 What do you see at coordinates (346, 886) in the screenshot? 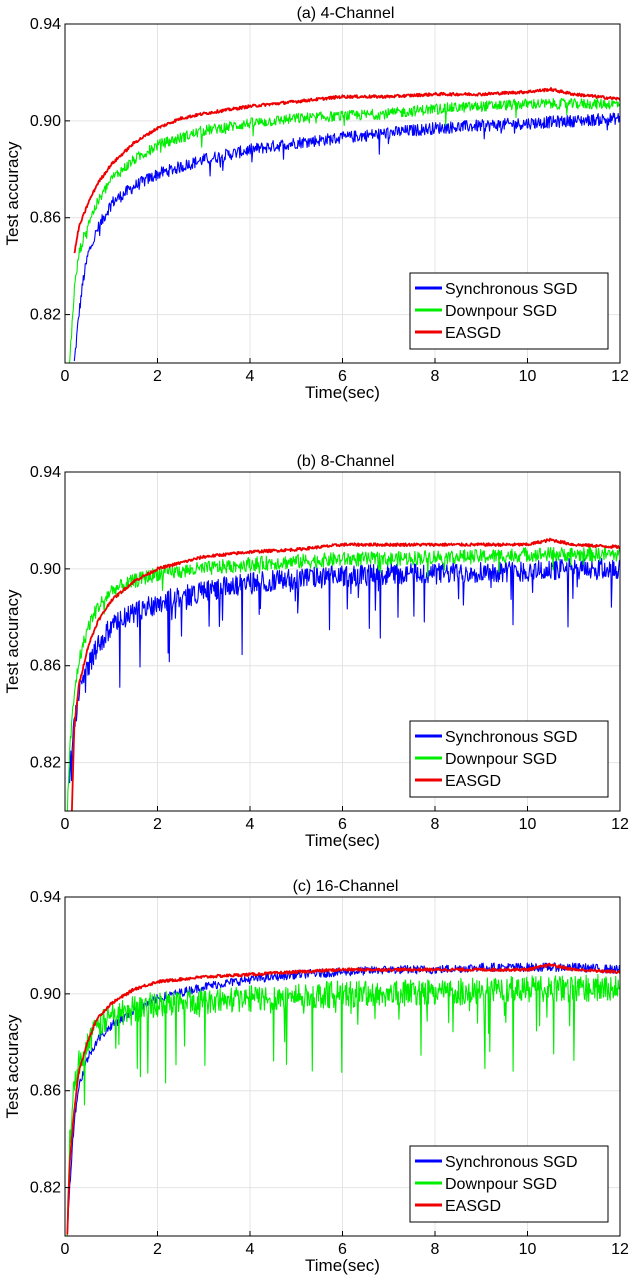
I see `chart-title: (c) 16-Channel` at bounding box center [346, 886].